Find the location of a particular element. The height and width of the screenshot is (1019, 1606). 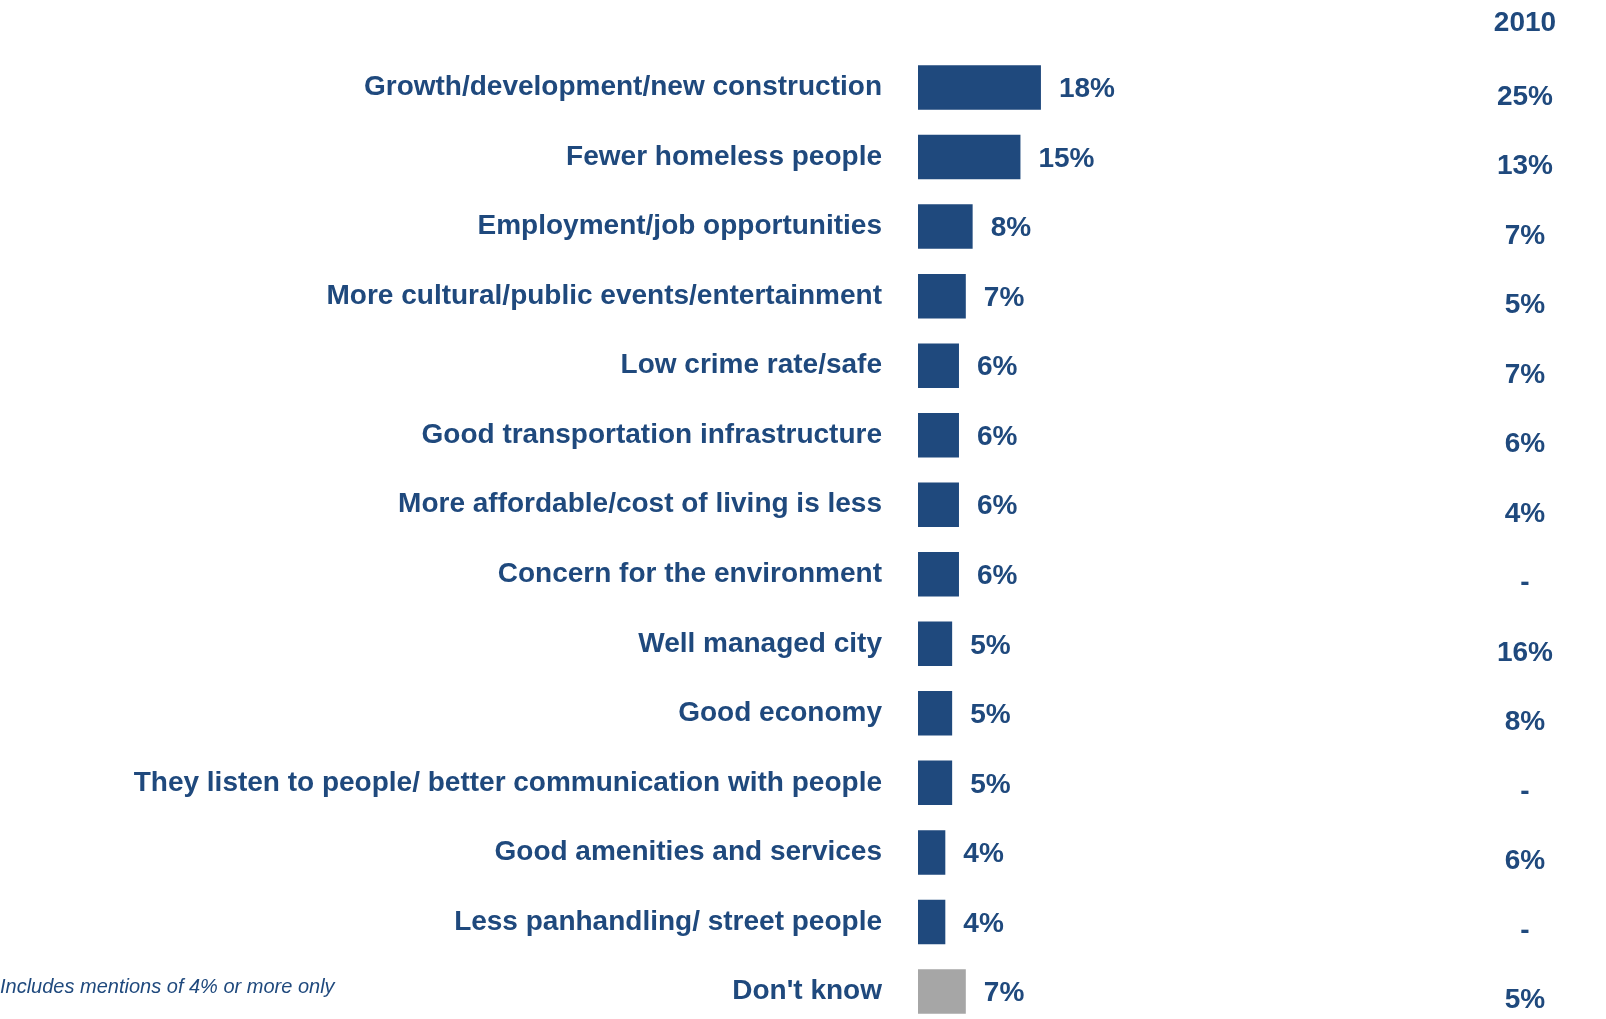

data-label: 18% is located at coordinates (1087, 88).